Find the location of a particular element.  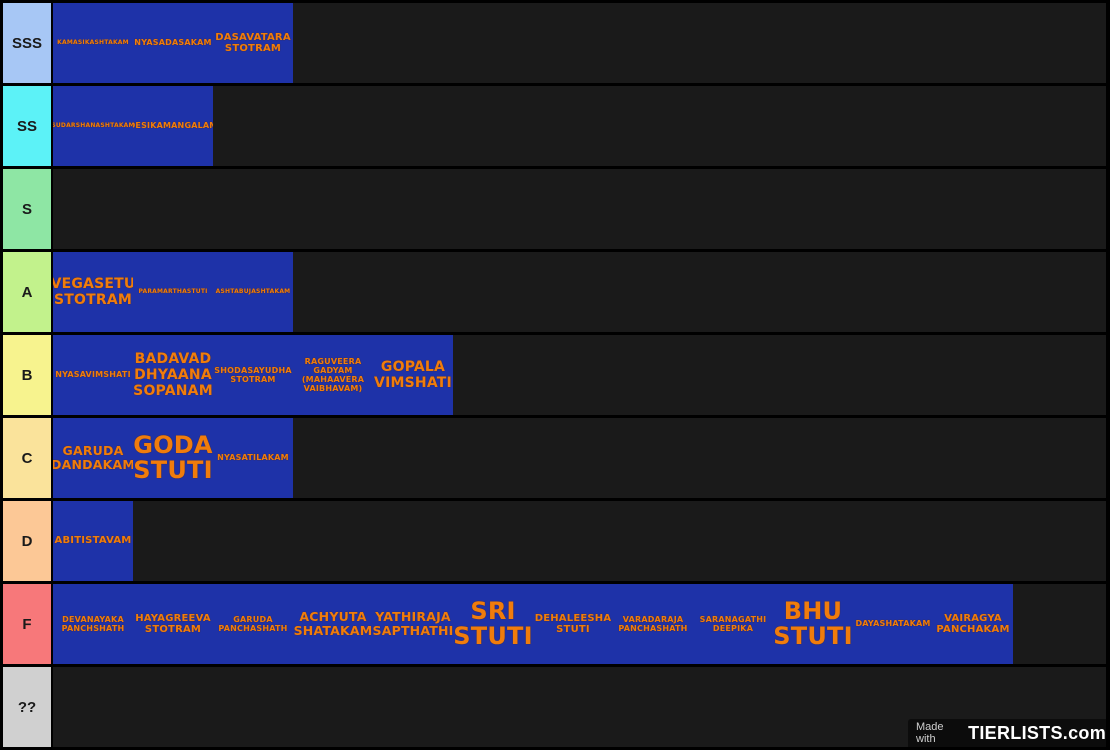

tier-item-tile: VAIRAGYA PANCHAKAM is located at coordinates (973, 624).